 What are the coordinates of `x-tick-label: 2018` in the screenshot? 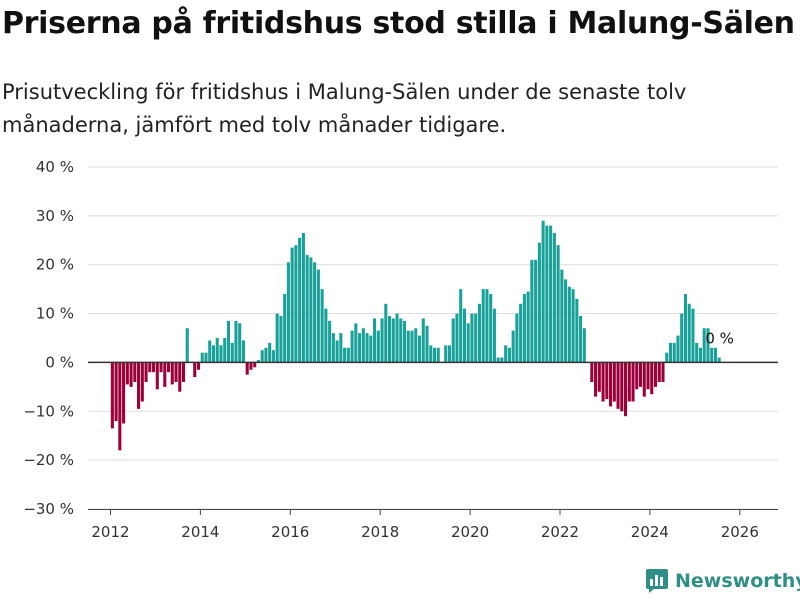 It's located at (380, 532).